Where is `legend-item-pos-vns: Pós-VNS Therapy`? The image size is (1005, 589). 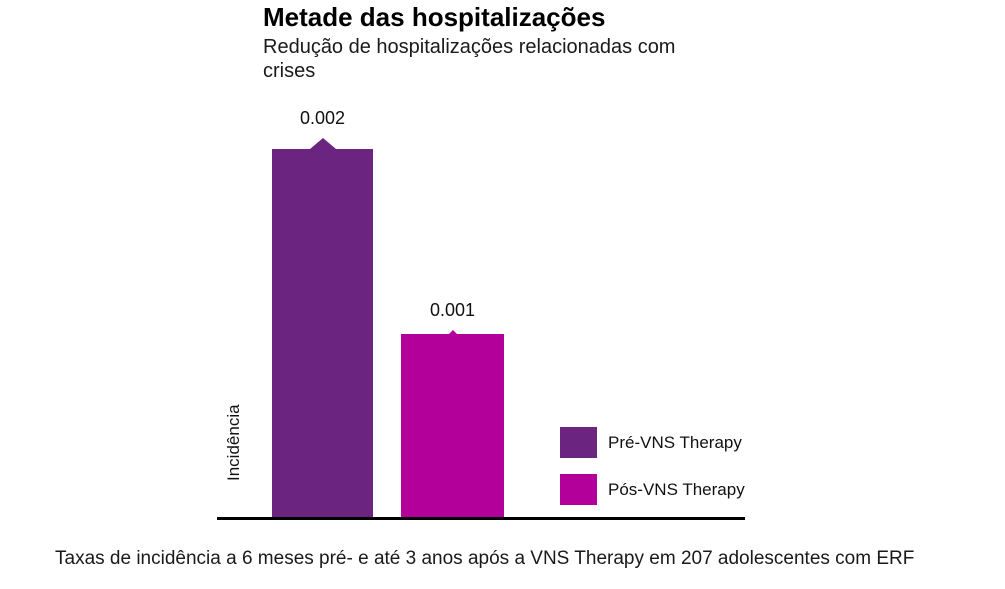 legend-item-pos-vns: Pós-VNS Therapy is located at coordinates (652, 489).